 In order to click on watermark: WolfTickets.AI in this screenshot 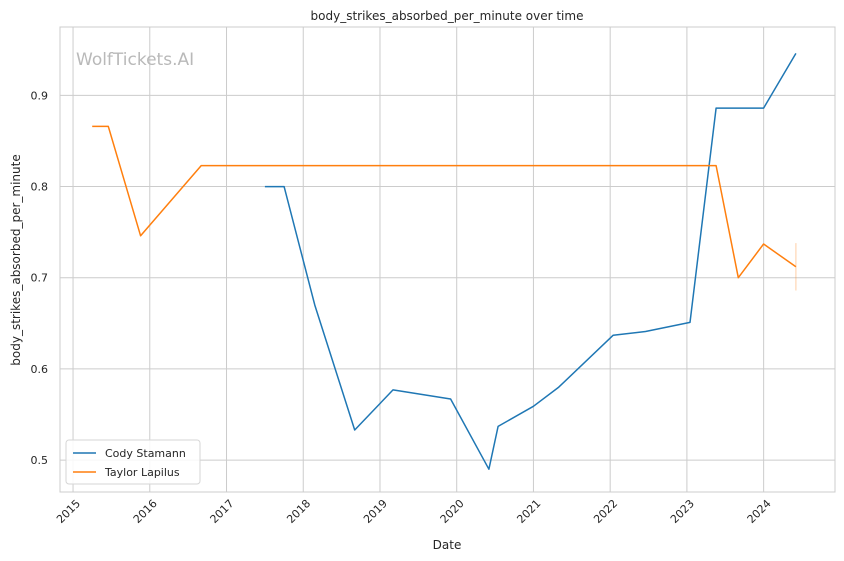, I will do `click(135, 60)`.